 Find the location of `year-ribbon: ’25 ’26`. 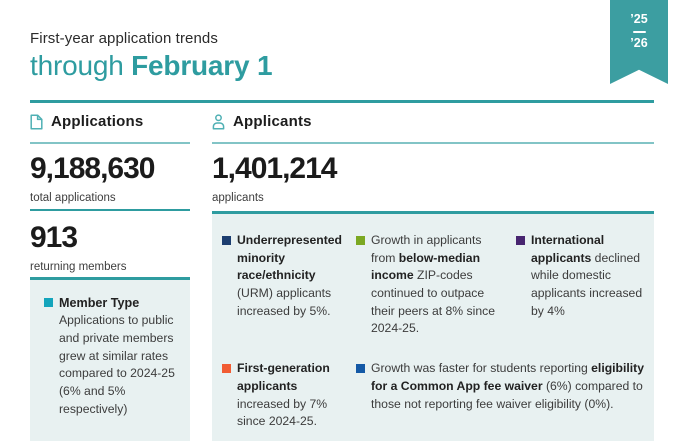

year-ribbon: ’25 ’26 is located at coordinates (639, 42).